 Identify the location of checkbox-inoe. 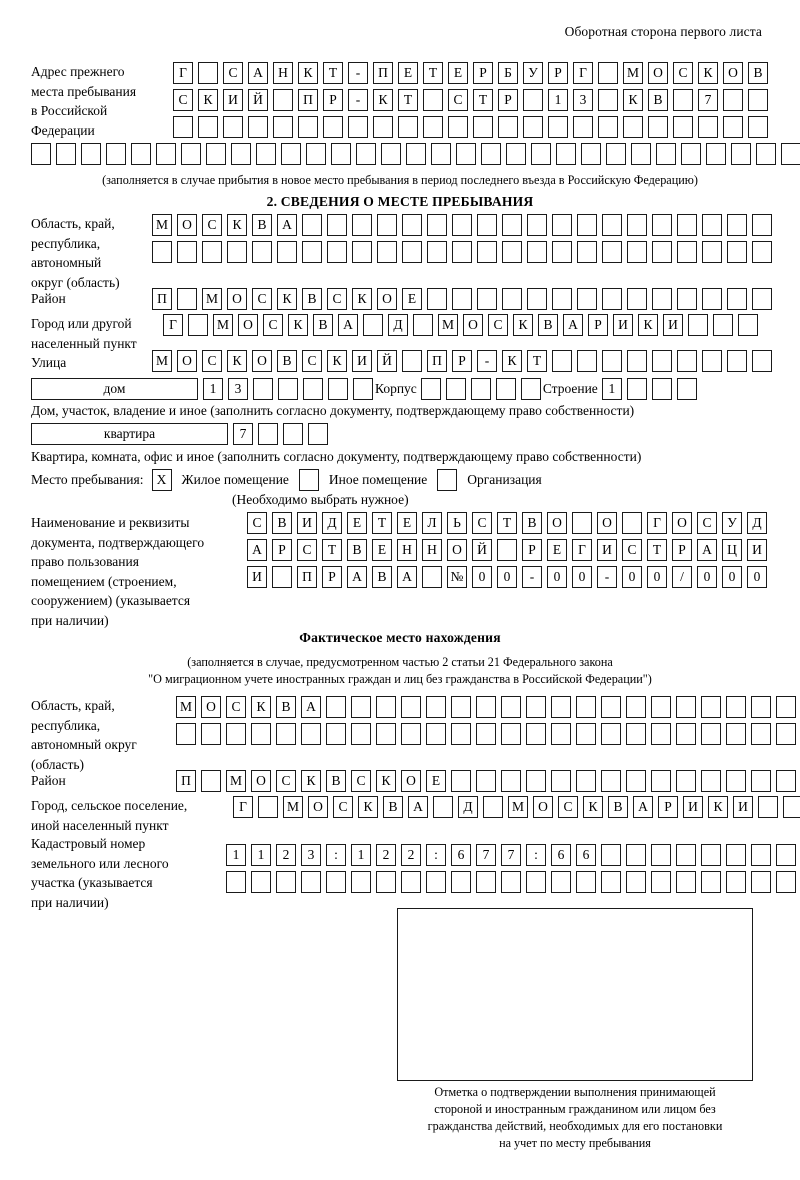
(308, 480).